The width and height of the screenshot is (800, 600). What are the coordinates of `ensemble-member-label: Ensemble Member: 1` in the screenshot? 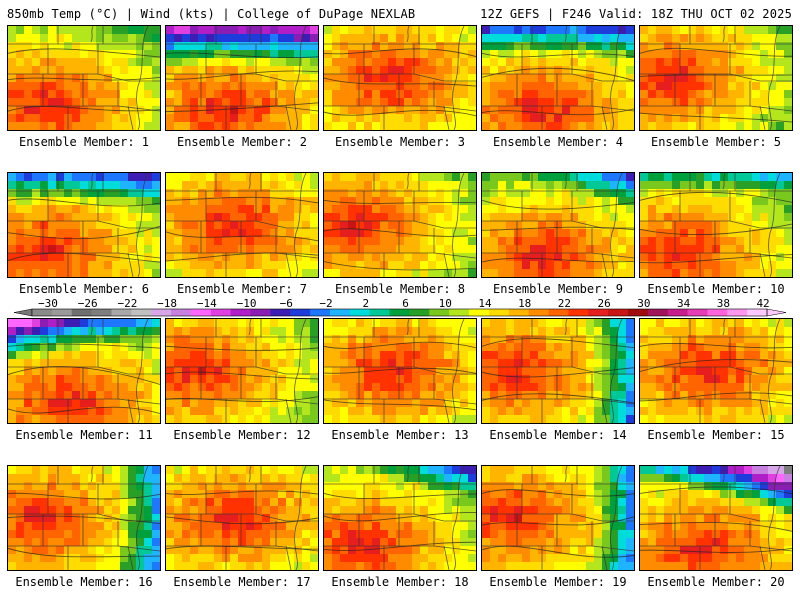 It's located at (84, 142).